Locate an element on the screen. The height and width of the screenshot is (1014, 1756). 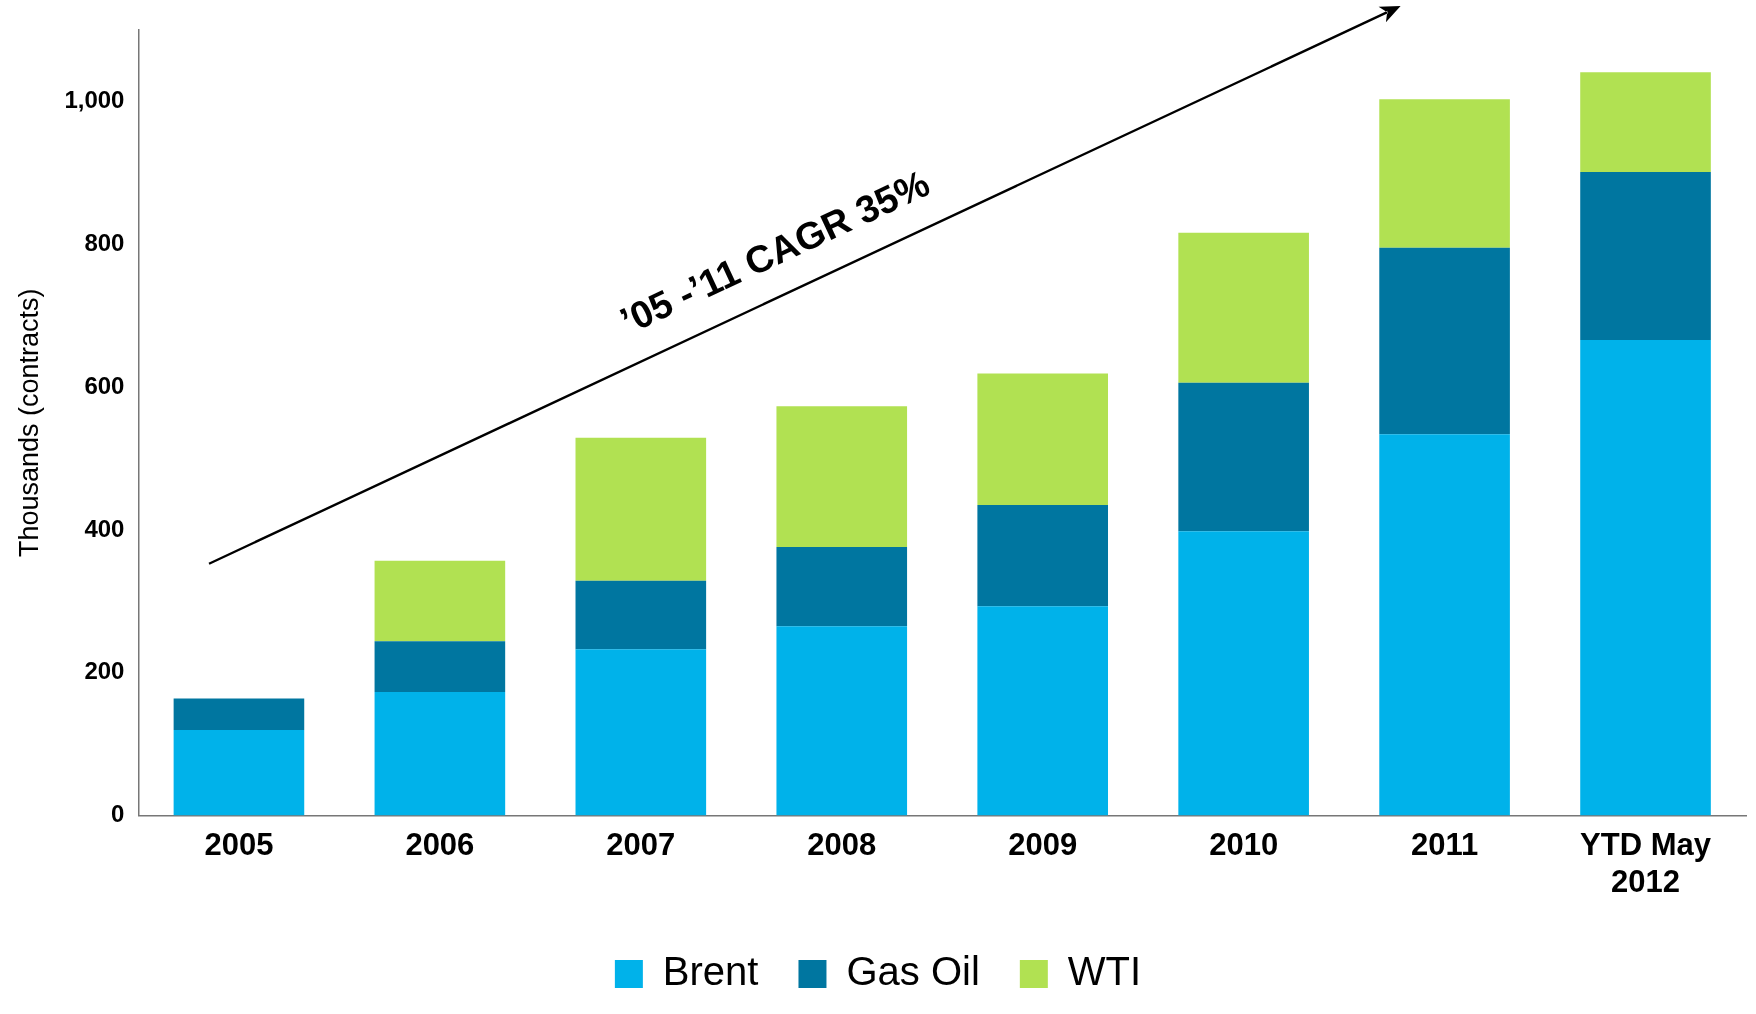
x-tick-label: 2005 is located at coordinates (239, 844).